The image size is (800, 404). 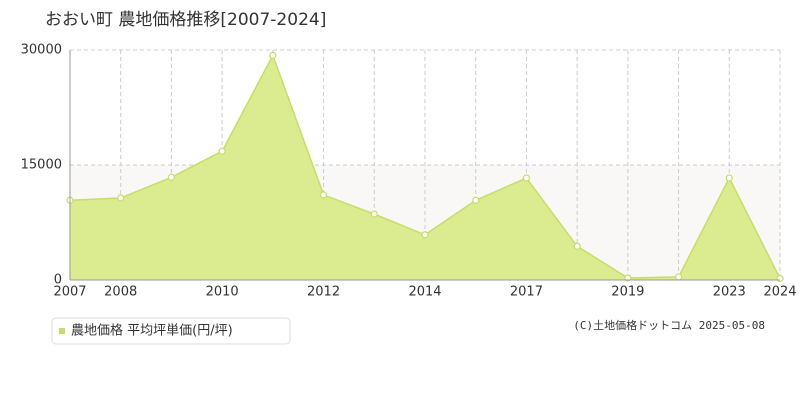 What do you see at coordinates (779, 292) in the screenshot?
I see `x-tick-label: 2024` at bounding box center [779, 292].